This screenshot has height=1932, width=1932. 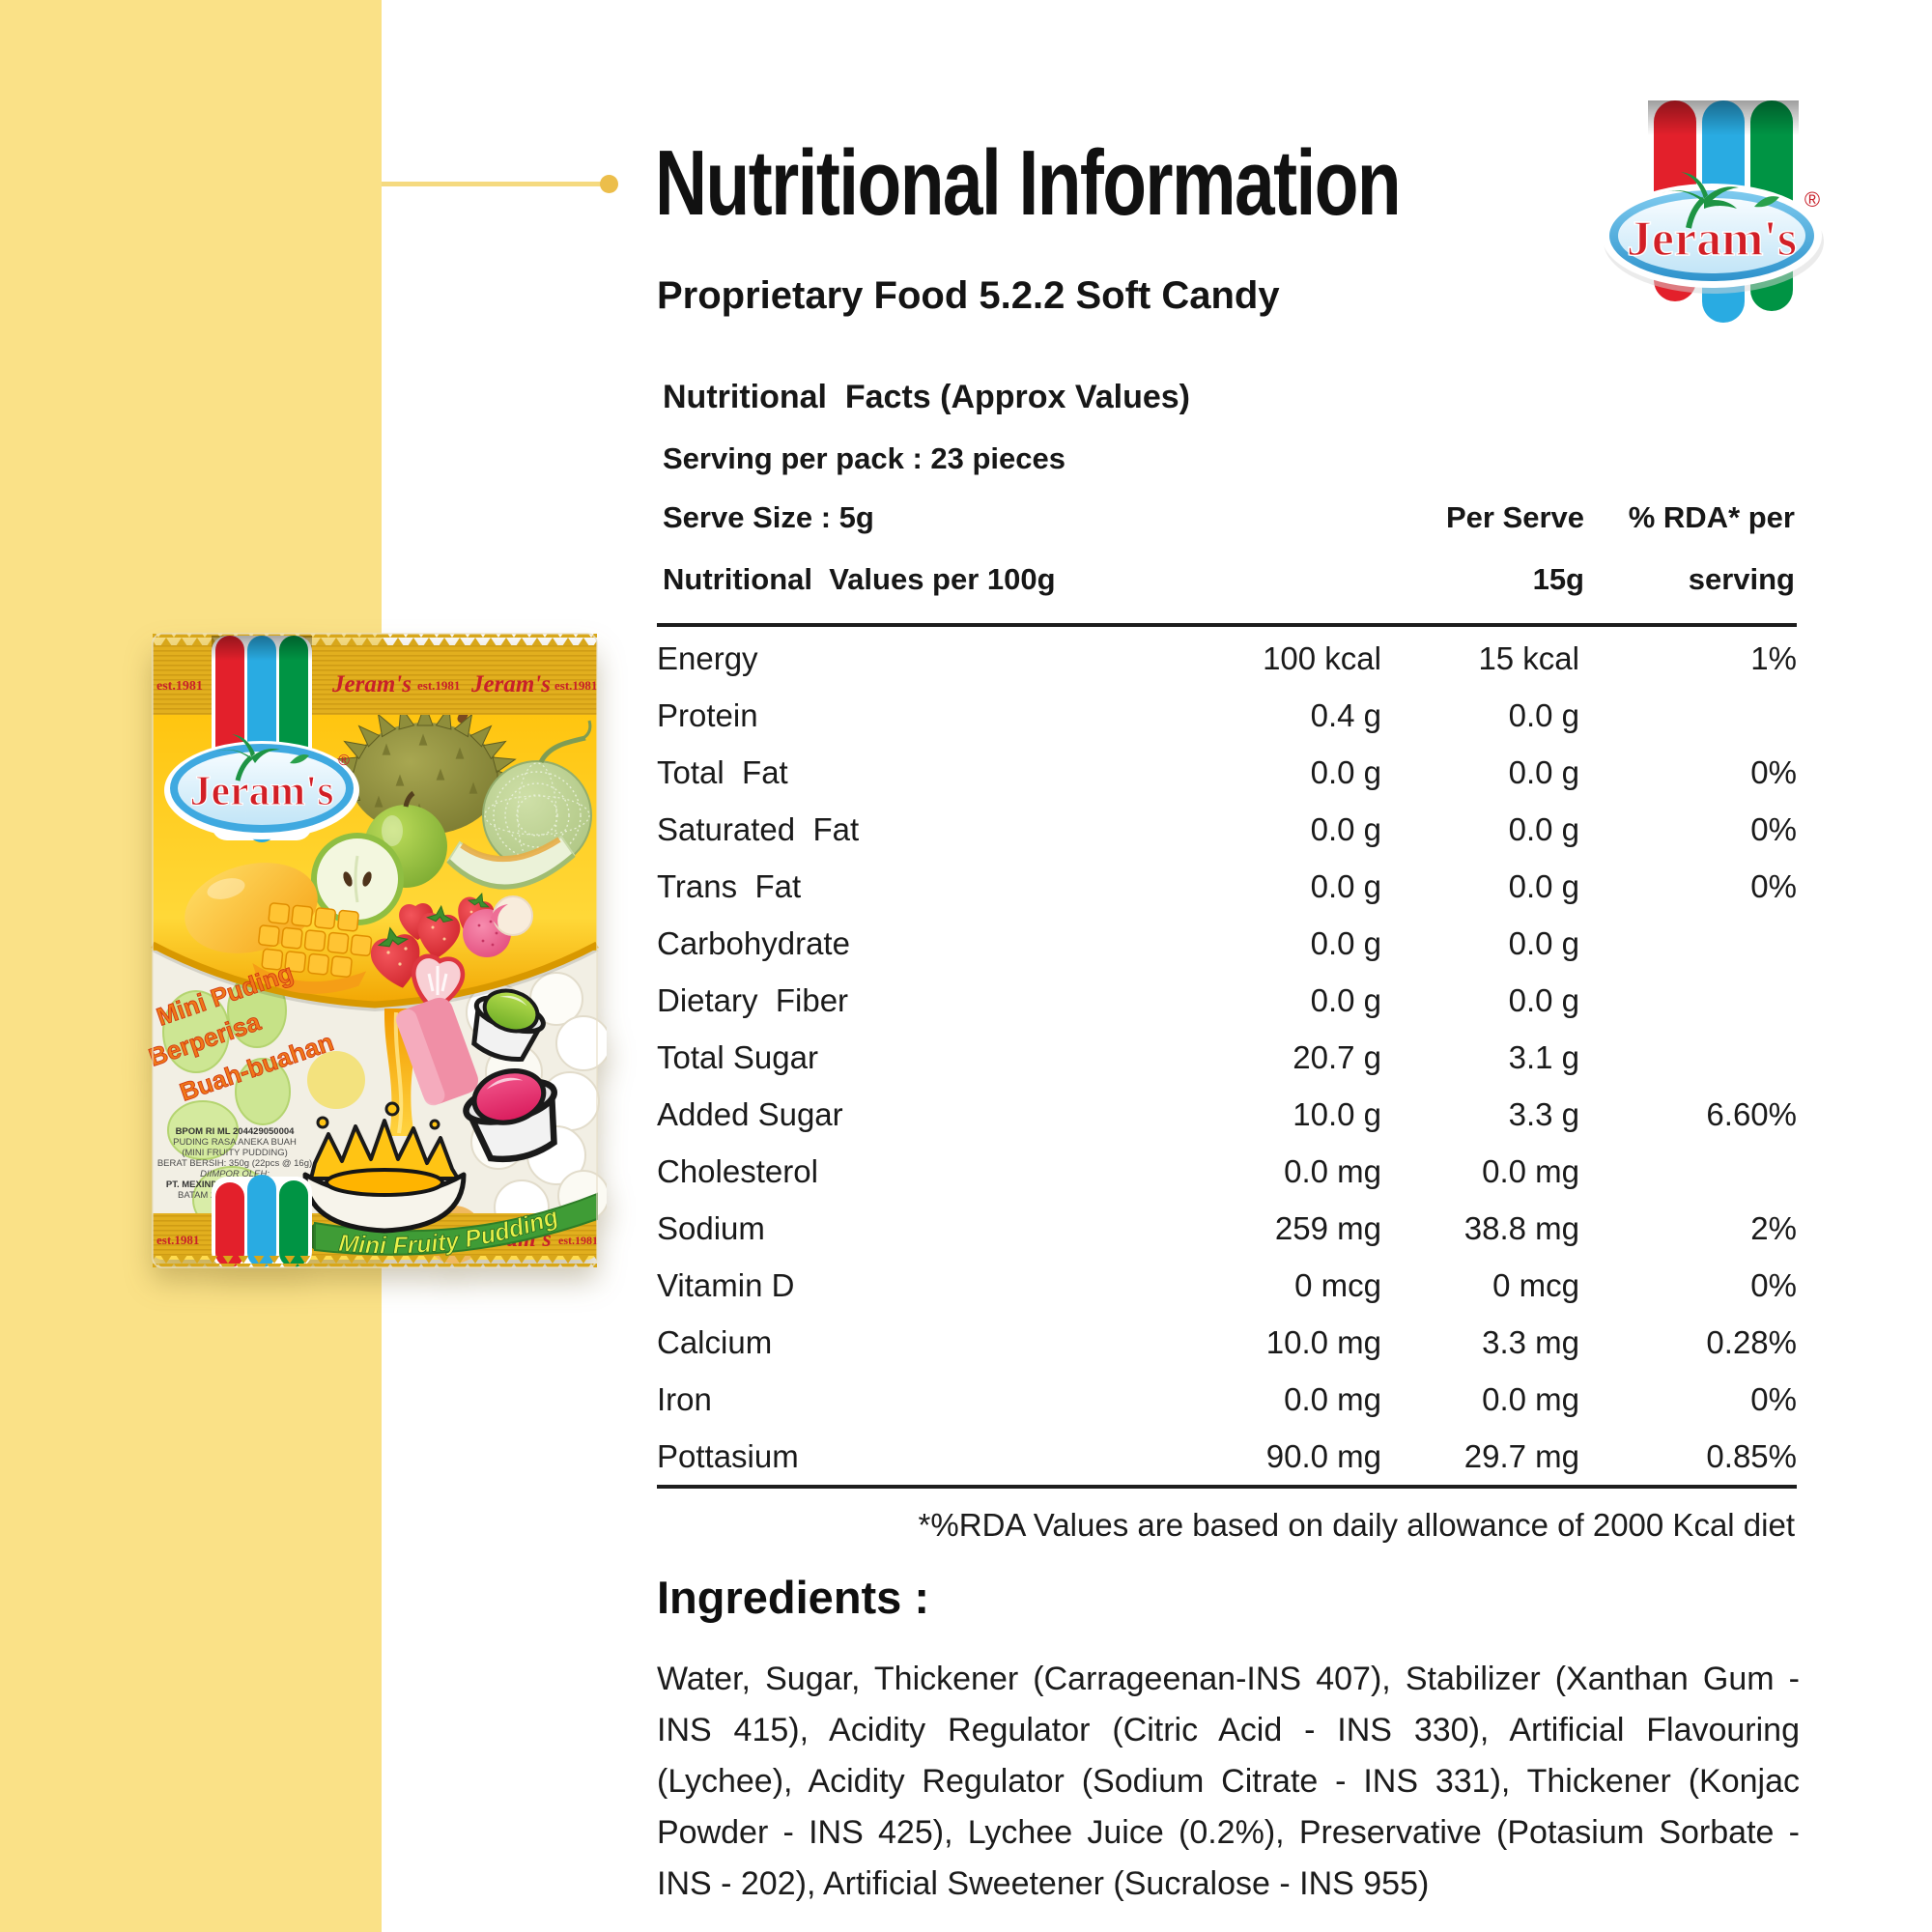 I want to click on row-label: Dietary Fiber, so click(x=753, y=999).